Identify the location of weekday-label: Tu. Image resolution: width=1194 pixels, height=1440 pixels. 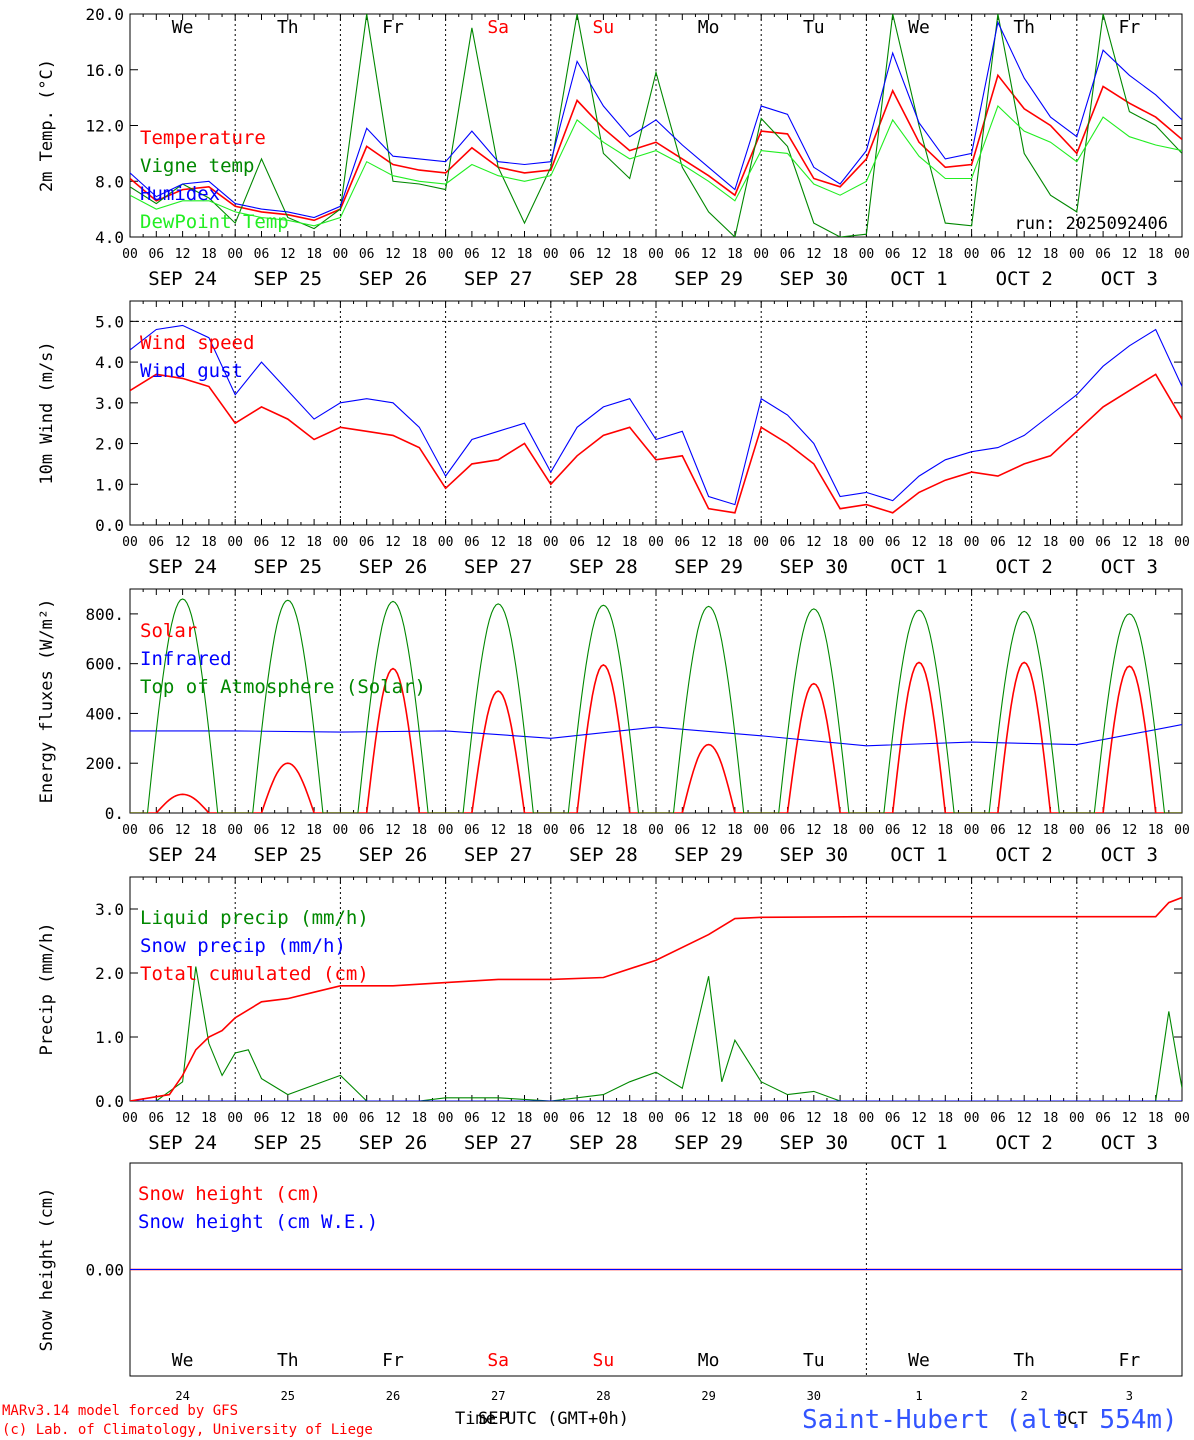
(814, 1360).